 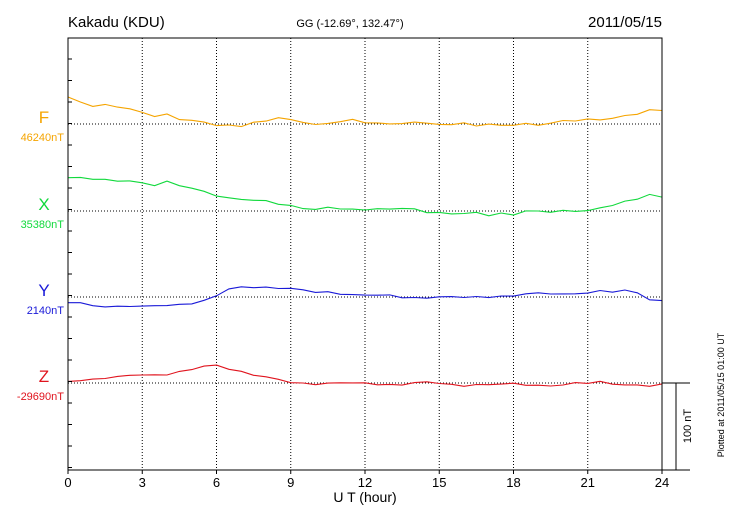 I want to click on component-labels: F 46240nT X 35380nT Y 2140nT Z -29690nT, so click(x=40, y=255).